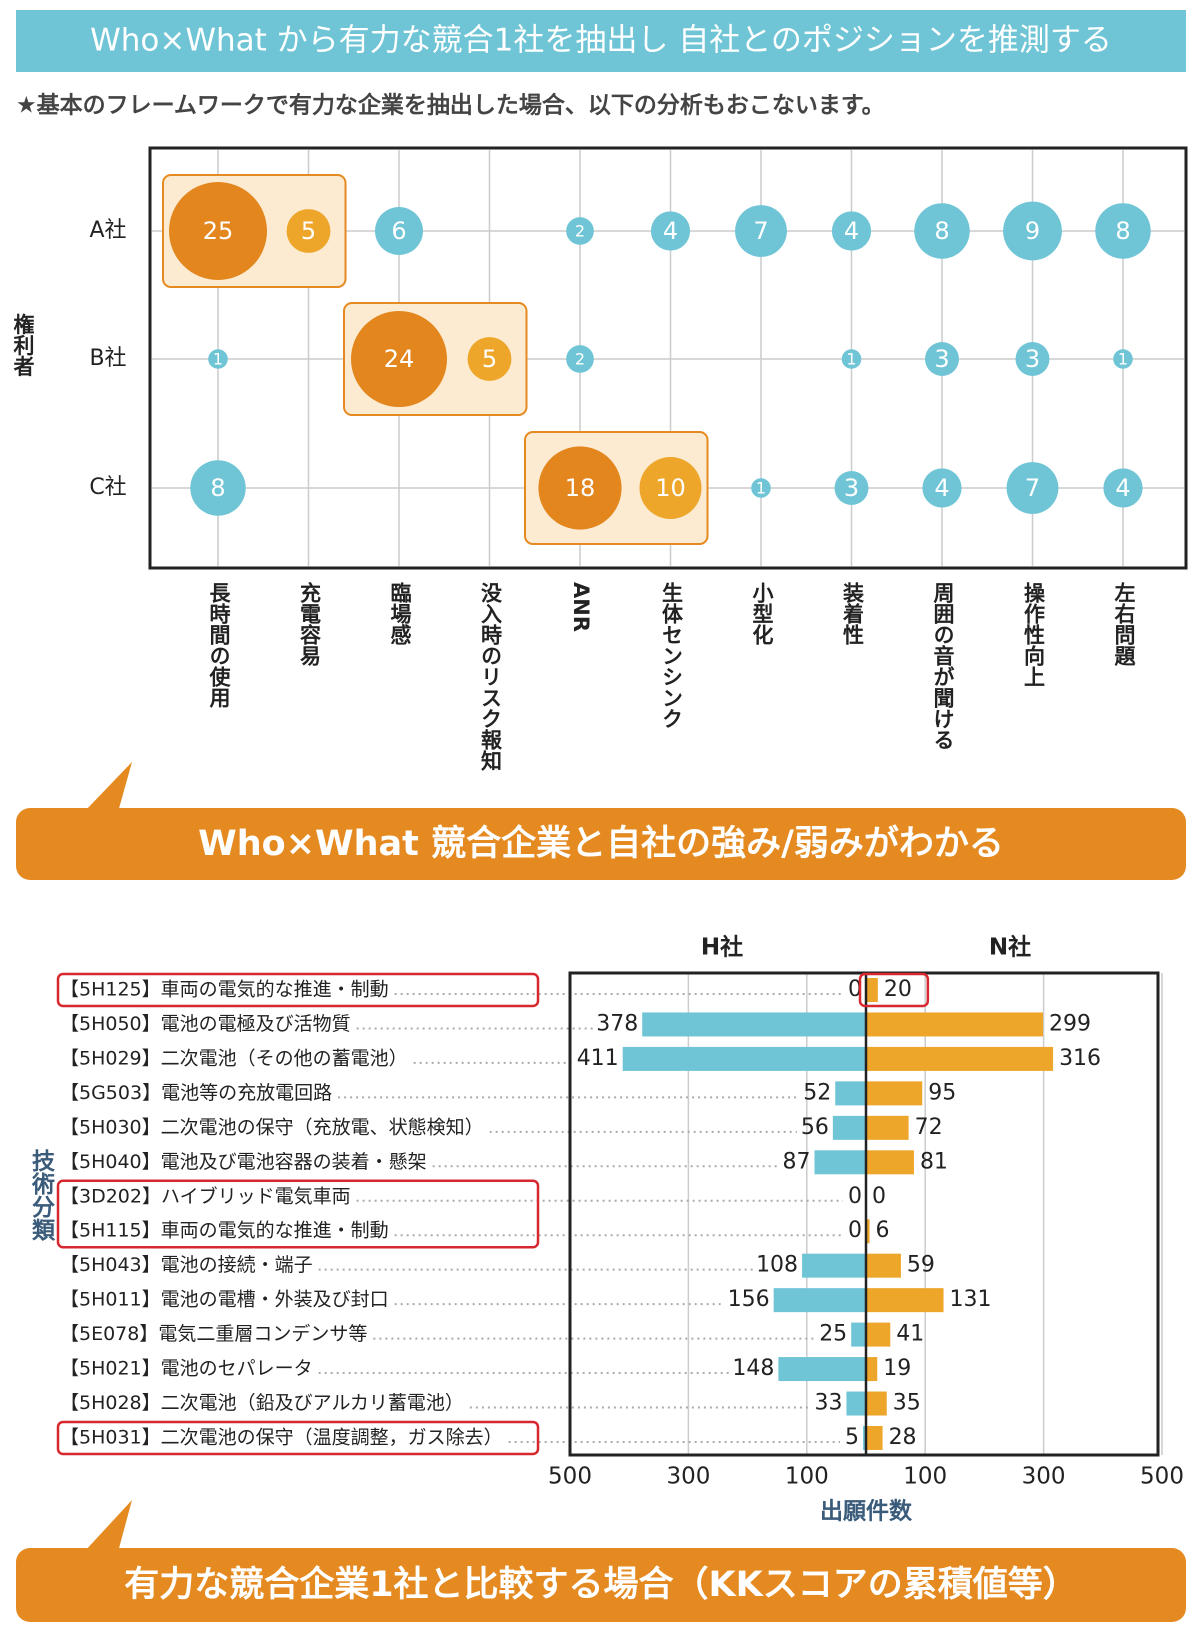 The image size is (1200, 1639). Describe the element at coordinates (1032, 231) in the screenshot. I see `bubble-label: 9` at that location.